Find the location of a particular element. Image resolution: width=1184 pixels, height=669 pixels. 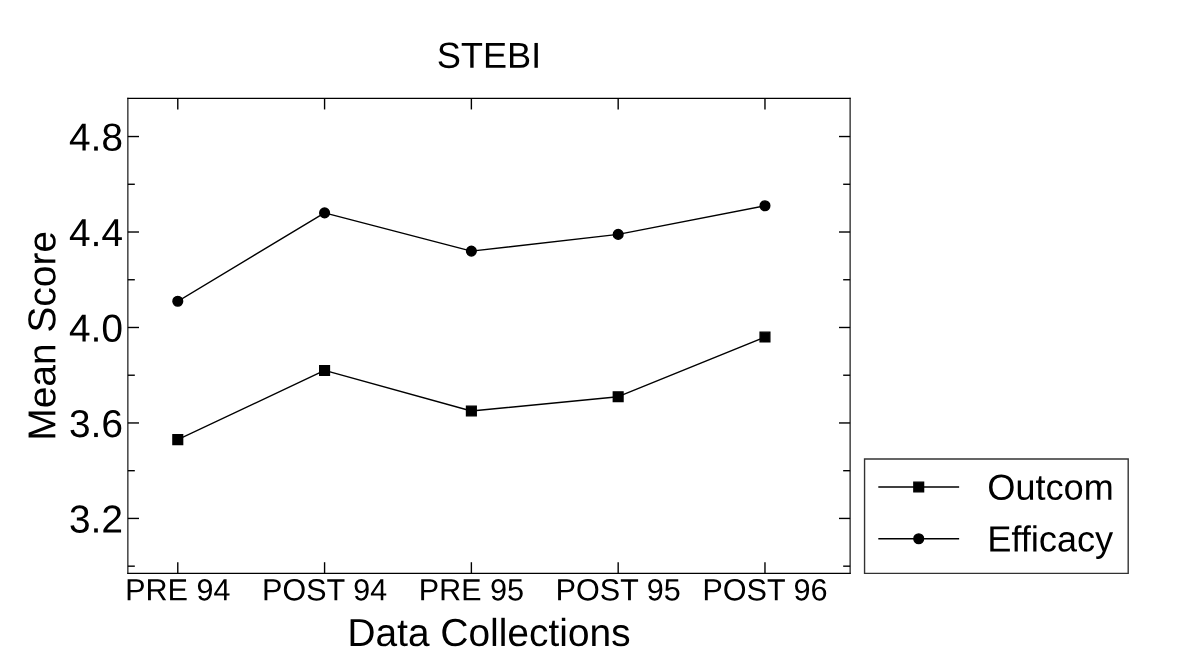

y-tick-label: 4.0 is located at coordinates (95, 328).